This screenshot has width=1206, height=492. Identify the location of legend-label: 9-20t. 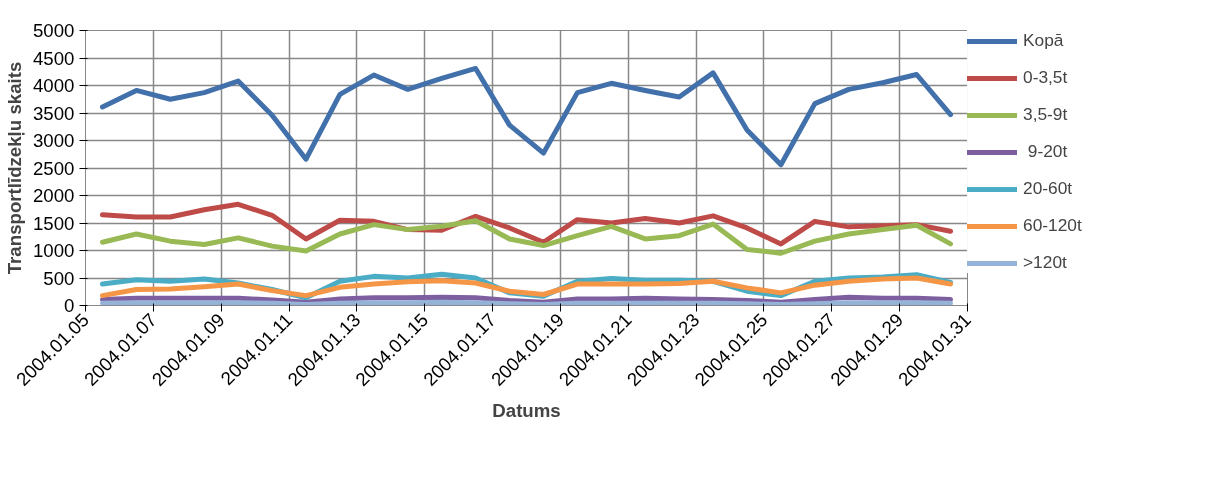
(1047, 151).